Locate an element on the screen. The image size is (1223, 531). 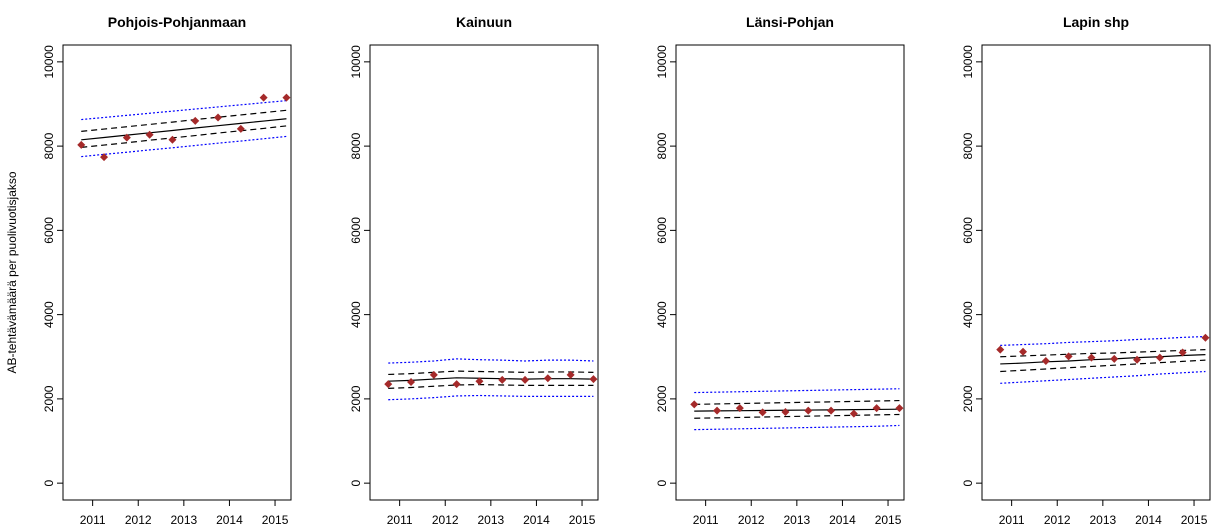
chart-title: Lapin shp is located at coordinates (1096, 22).